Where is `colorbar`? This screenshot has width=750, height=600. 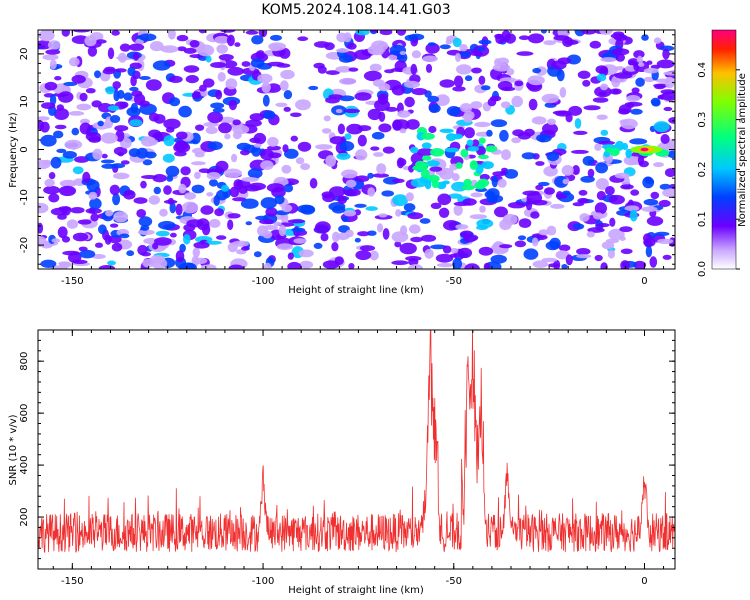 colorbar is located at coordinates (724, 149).